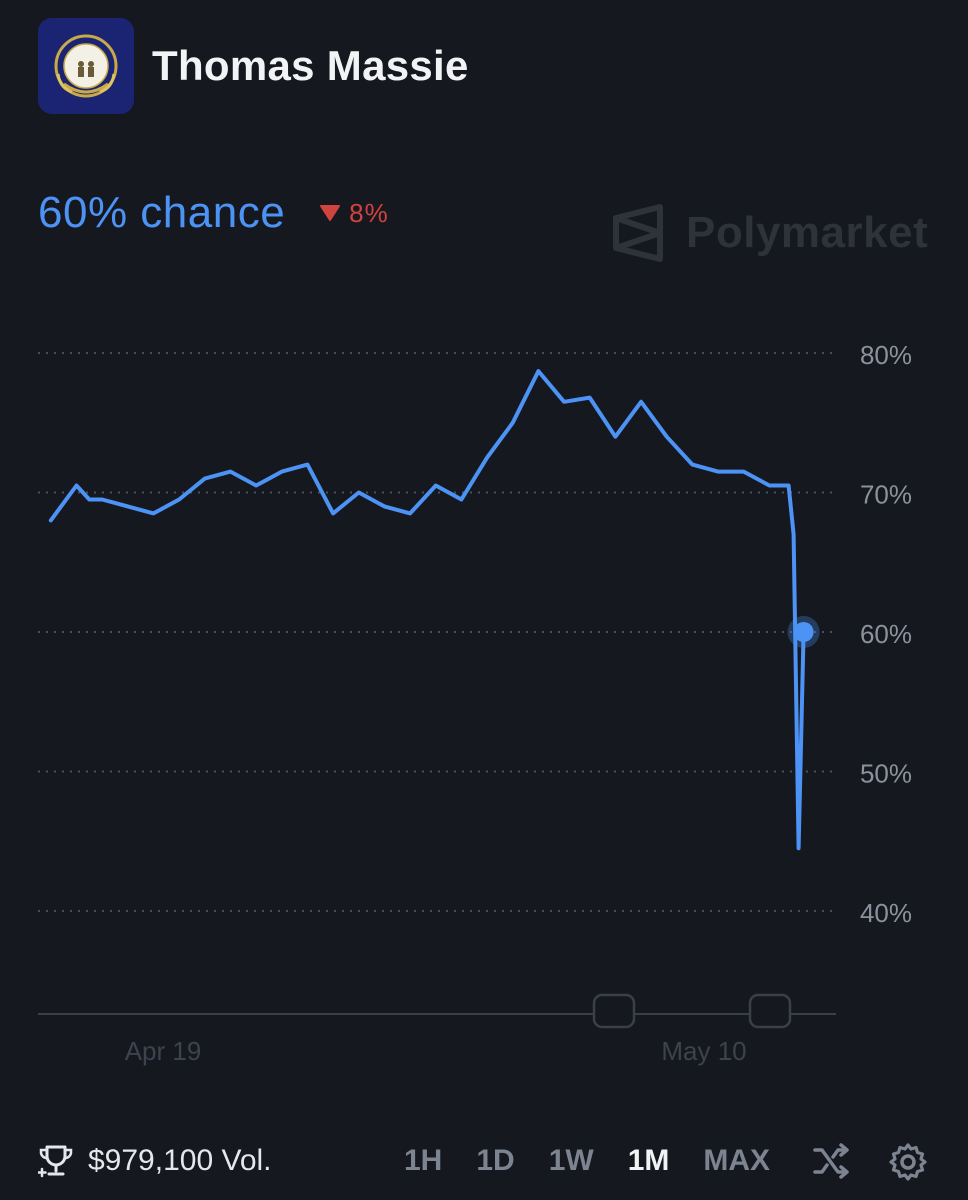 This screenshot has height=1200, width=968. I want to click on volume-info: $979,100 Vol., so click(155, 1161).